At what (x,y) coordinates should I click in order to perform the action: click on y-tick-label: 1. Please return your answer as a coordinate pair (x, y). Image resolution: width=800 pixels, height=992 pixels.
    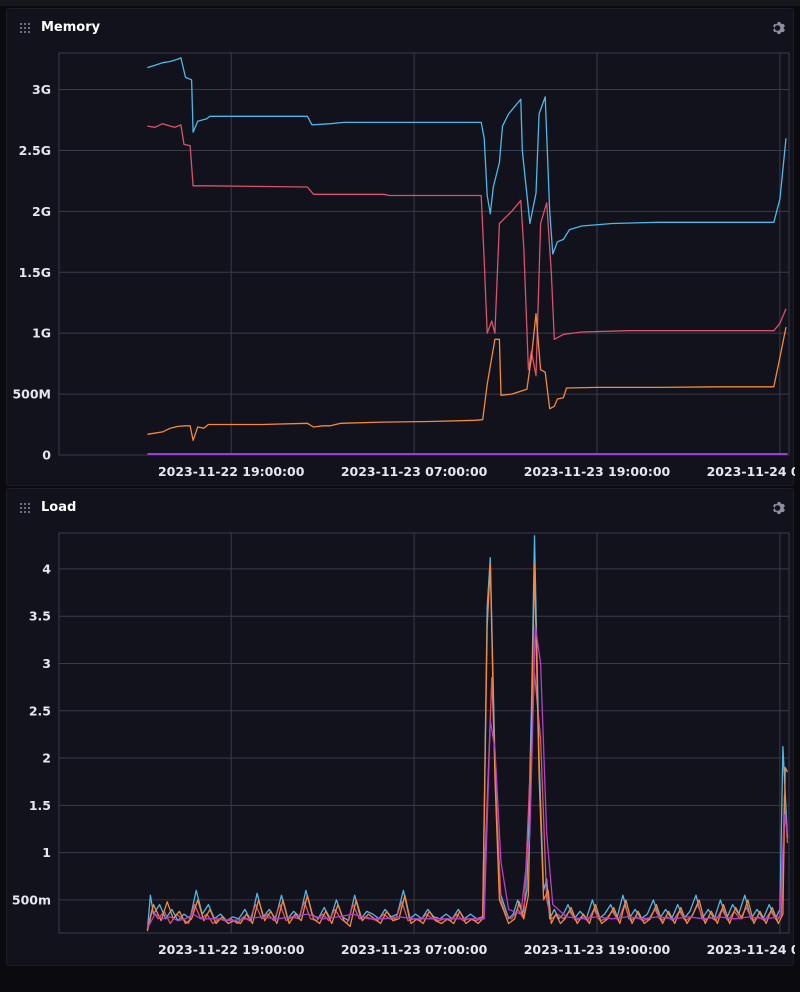
    Looking at the image, I should click on (46, 852).